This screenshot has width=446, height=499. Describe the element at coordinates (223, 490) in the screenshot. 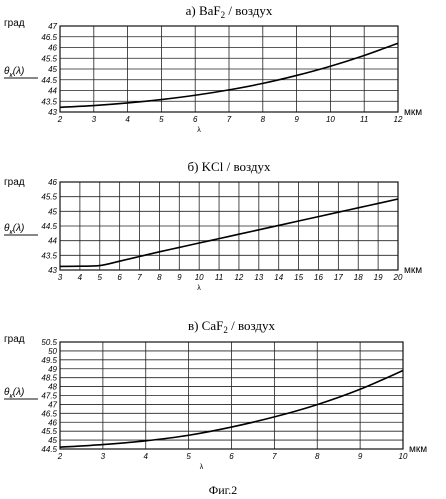

I see `figure-caption: Фиг.2` at that location.